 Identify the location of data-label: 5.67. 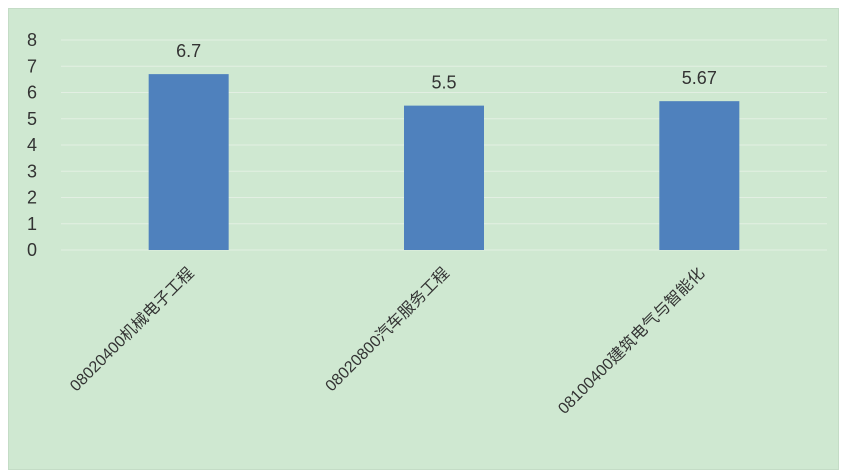
(699, 78).